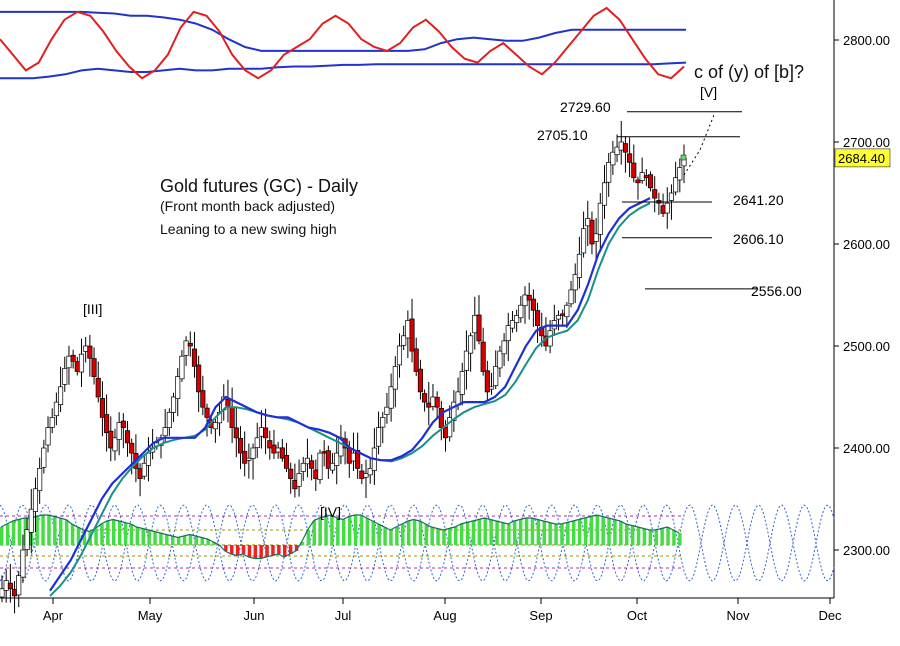  I want to click on price-level-label: 2729.60, so click(585, 107).